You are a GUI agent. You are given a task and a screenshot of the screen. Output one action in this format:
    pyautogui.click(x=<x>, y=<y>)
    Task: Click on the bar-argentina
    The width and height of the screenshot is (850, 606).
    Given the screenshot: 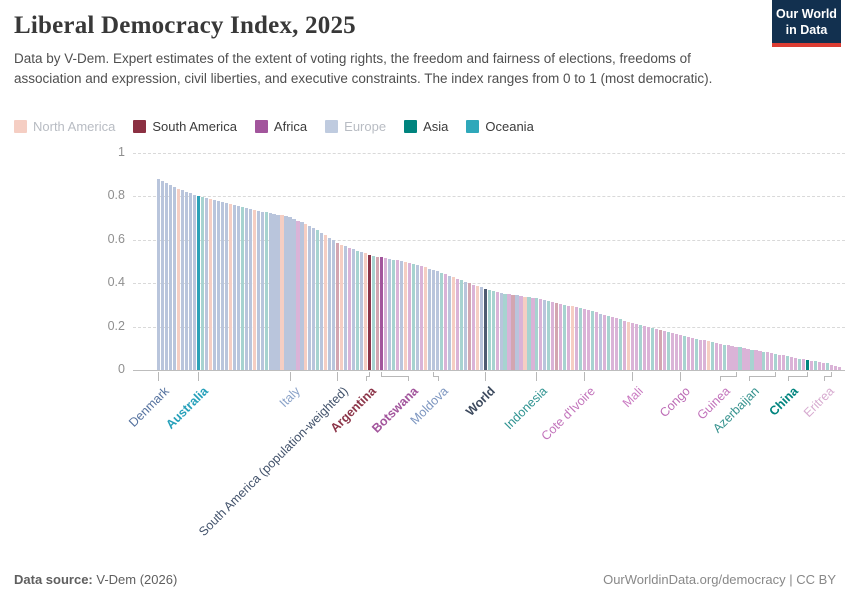 What is the action you would take?
    pyautogui.click(x=370, y=312)
    